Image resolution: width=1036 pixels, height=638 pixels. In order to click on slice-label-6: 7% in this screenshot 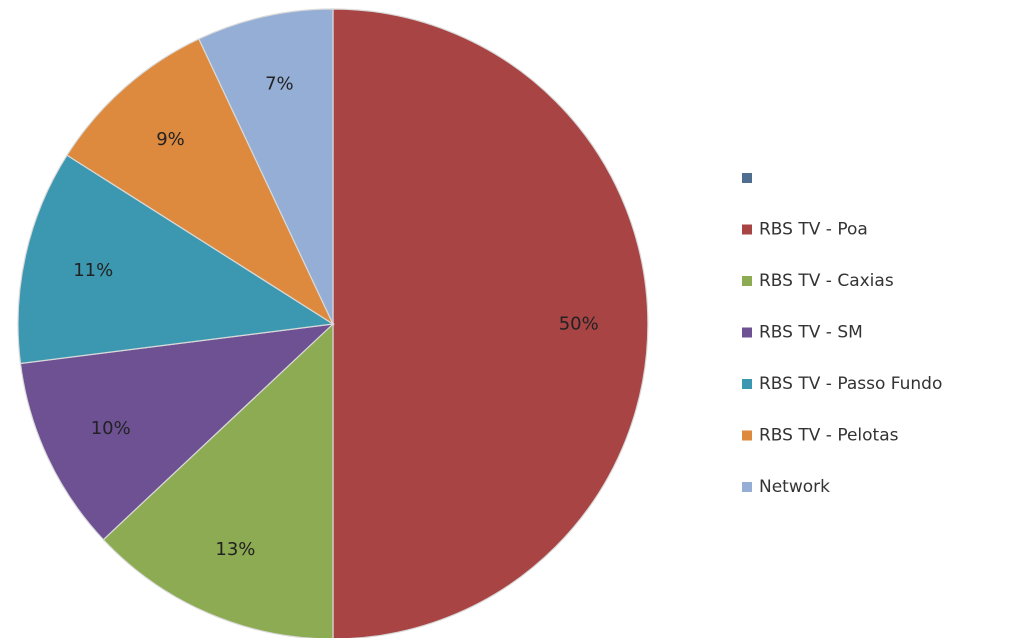, I will do `click(279, 84)`.